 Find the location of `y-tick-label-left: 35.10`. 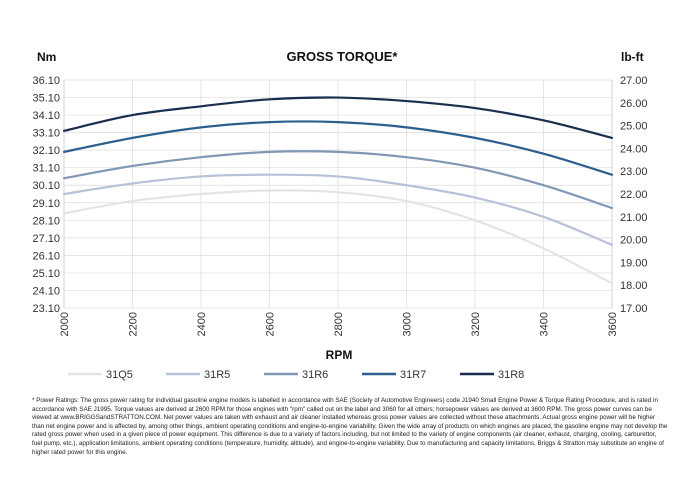

y-tick-label-left: 35.10 is located at coordinates (46, 99).